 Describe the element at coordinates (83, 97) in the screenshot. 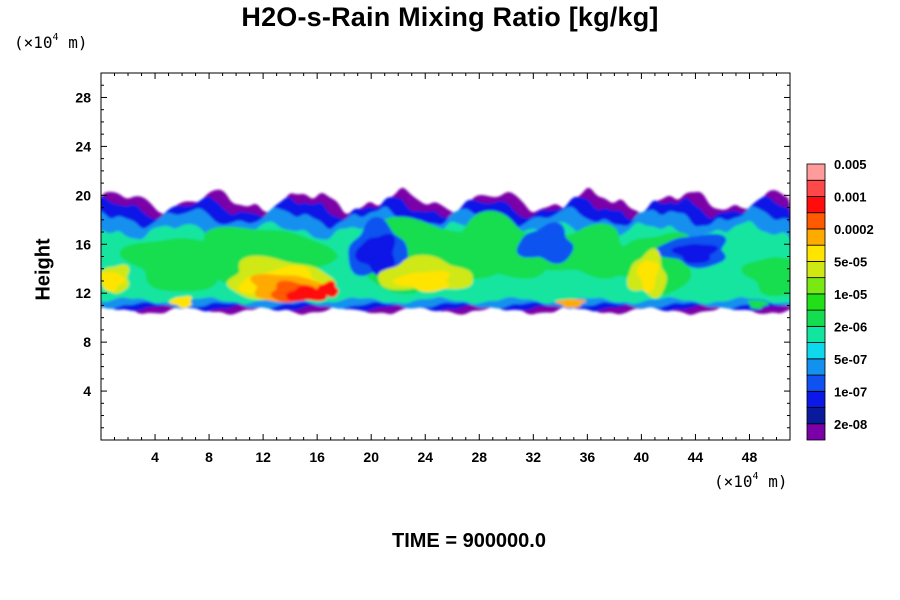

I see `y-tick-label: 28` at that location.